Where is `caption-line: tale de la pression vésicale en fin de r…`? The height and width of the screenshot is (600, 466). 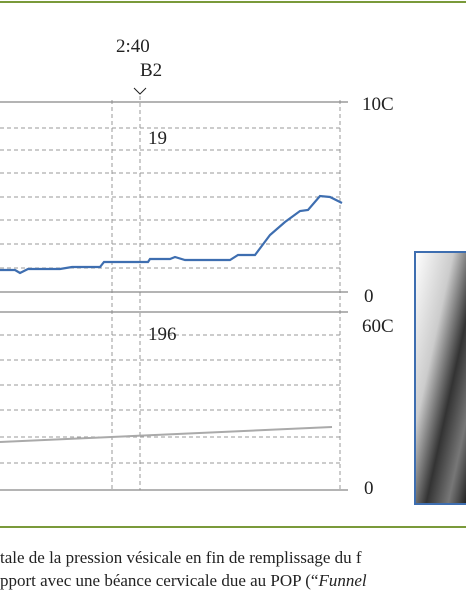 caption-line: tale de la pression vésicale en fin de r… is located at coordinates (181, 557).